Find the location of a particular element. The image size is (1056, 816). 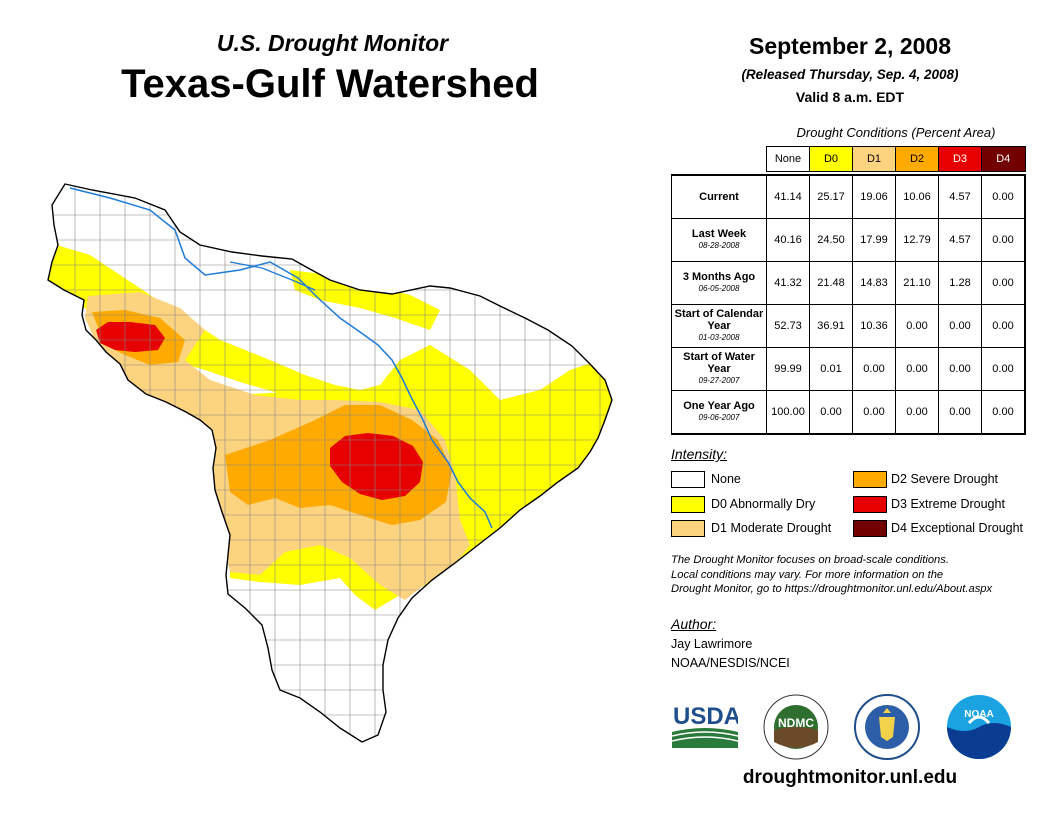

cell: 1.28 is located at coordinates (960, 283).